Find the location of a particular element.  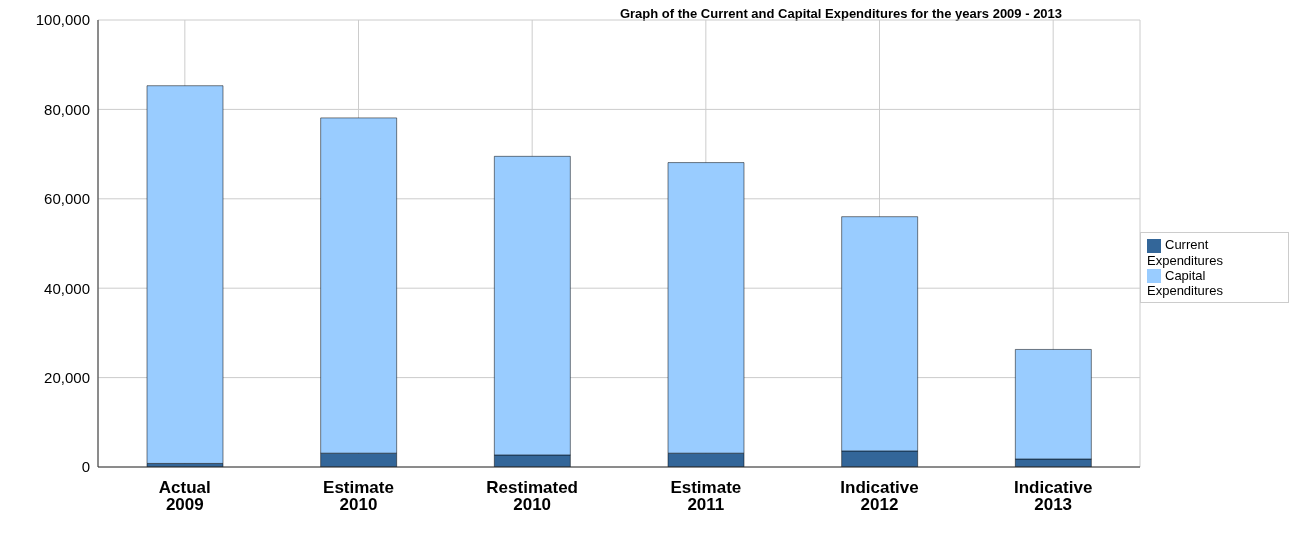

y-tick-label: 0 is located at coordinates (85, 467).